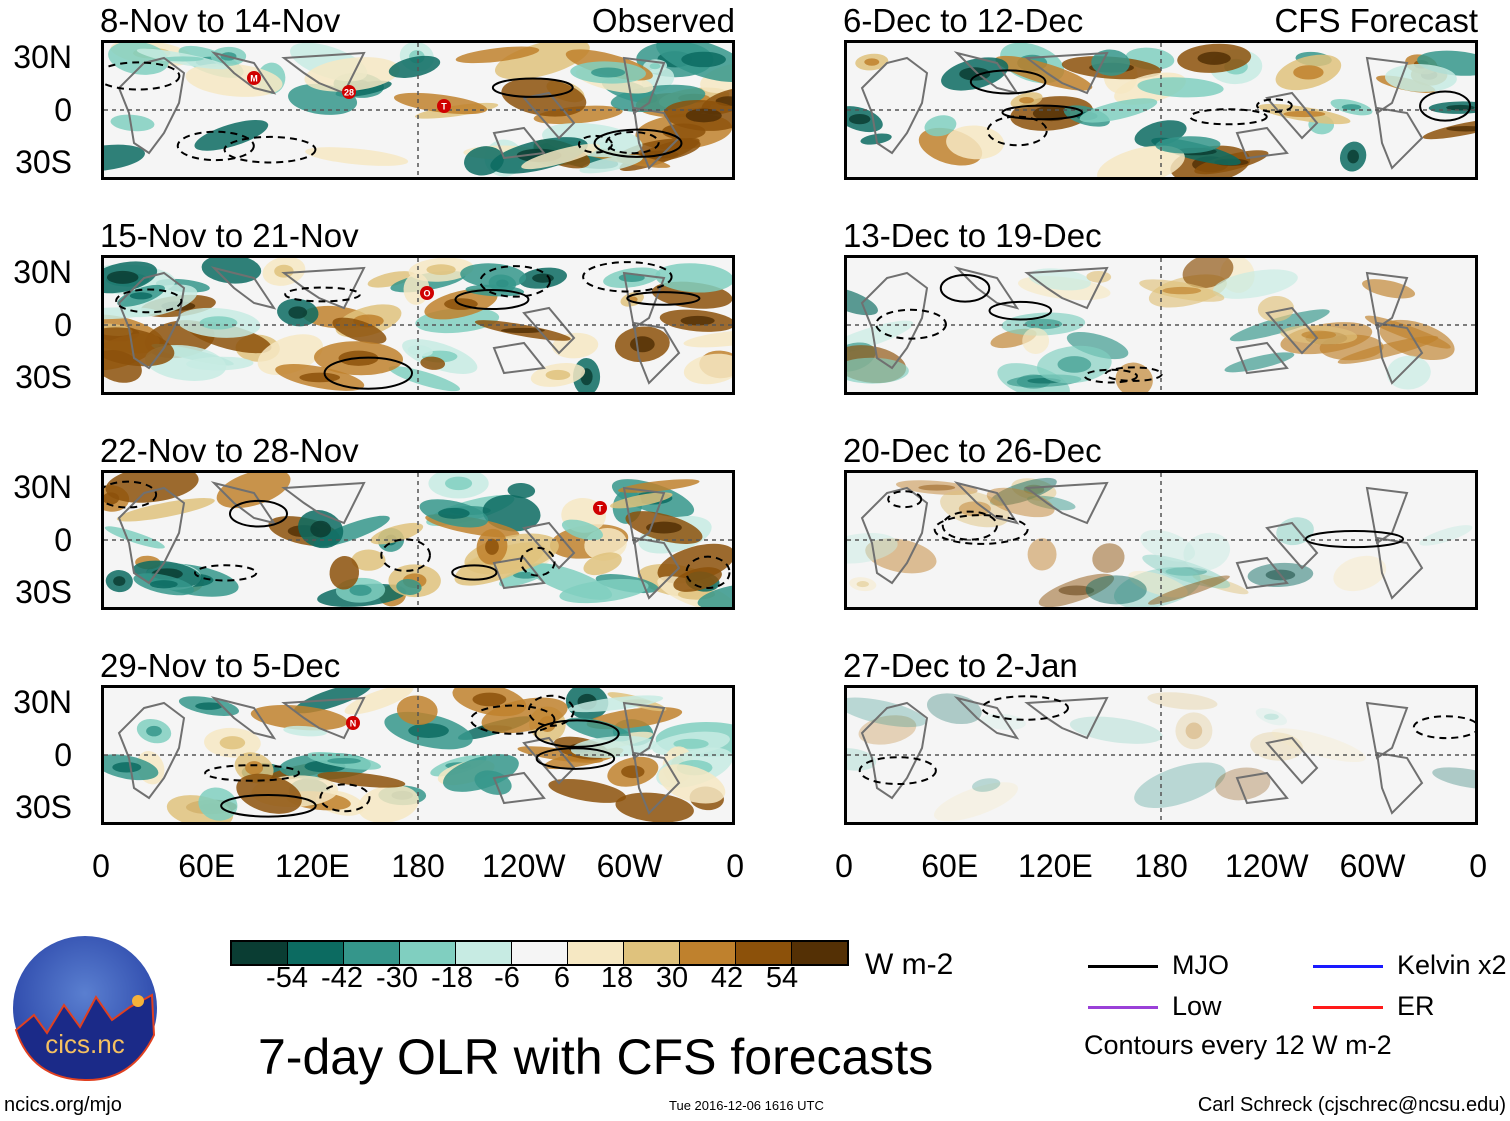  I want to click on colorbar-tick: -54, so click(287, 978).